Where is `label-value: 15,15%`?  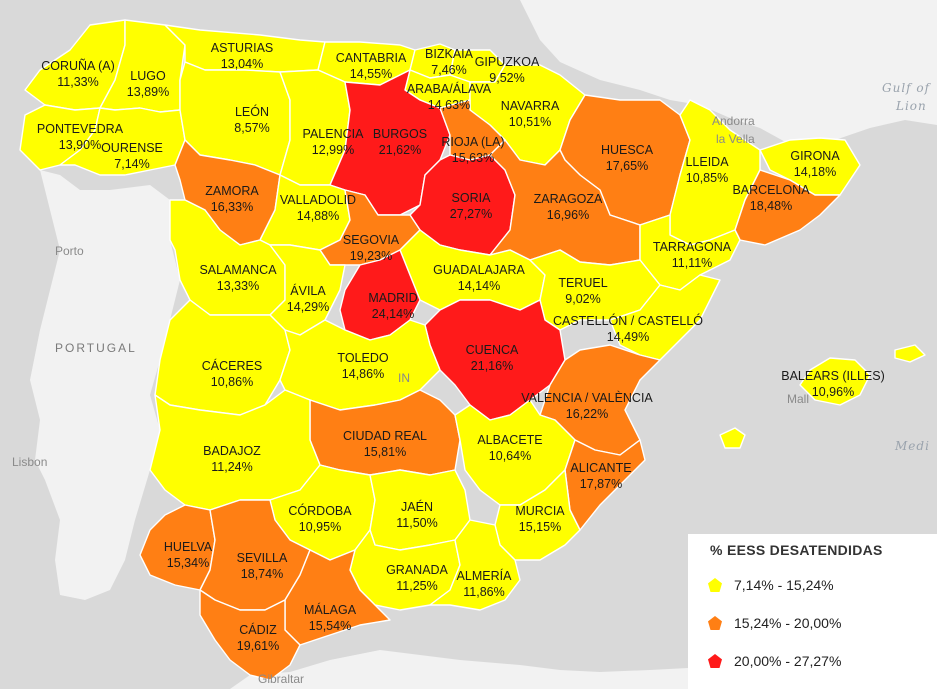 label-value: 15,15% is located at coordinates (540, 527).